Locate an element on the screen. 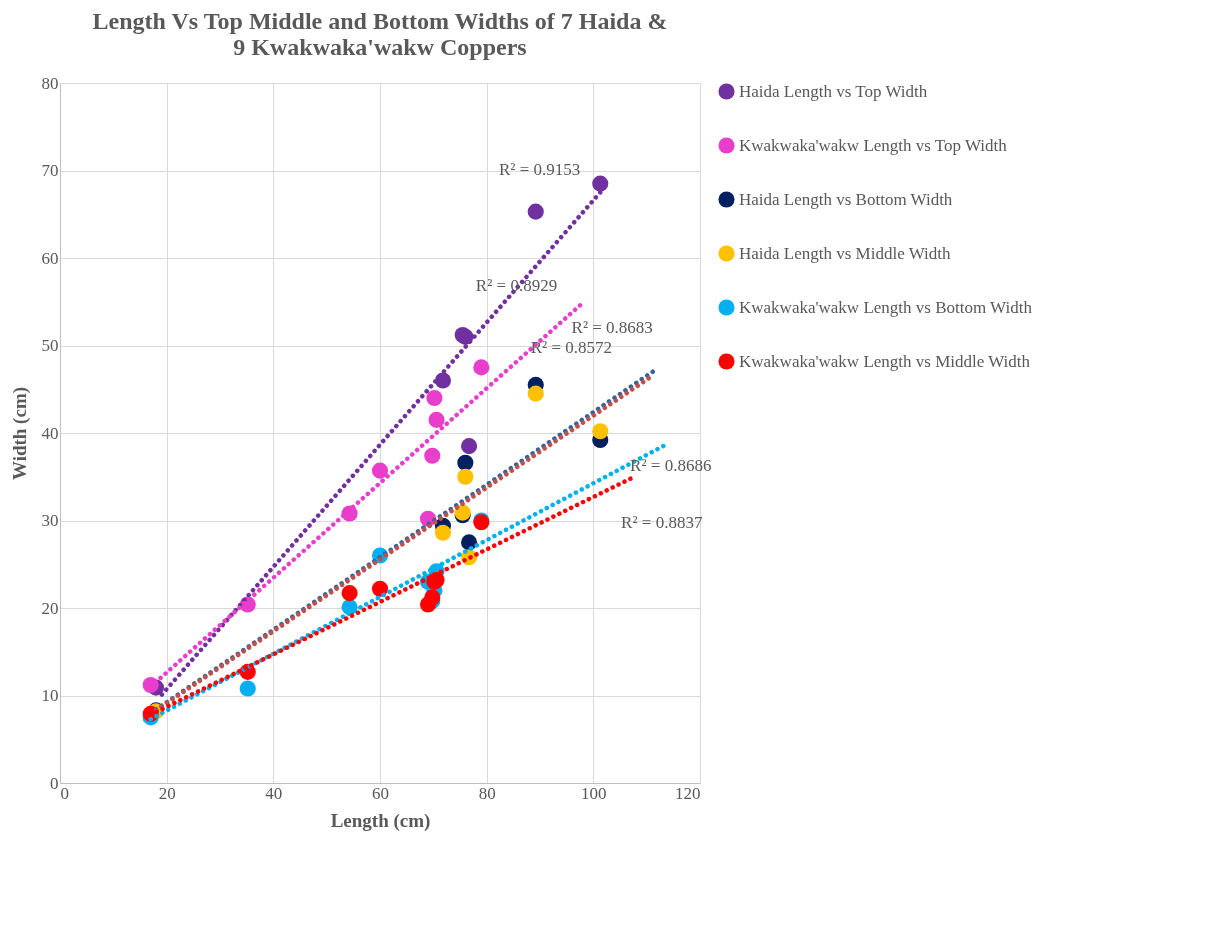  legend-label: Kwakwaka'wakw Length vs Bottom Width is located at coordinates (886, 307).